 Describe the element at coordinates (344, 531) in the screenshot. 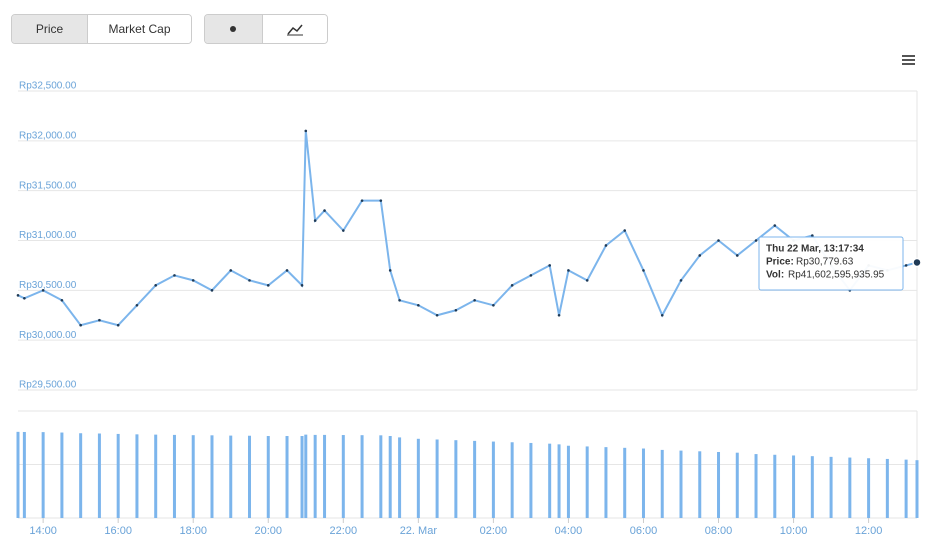

I see `x-tick-label: 22:00` at that location.